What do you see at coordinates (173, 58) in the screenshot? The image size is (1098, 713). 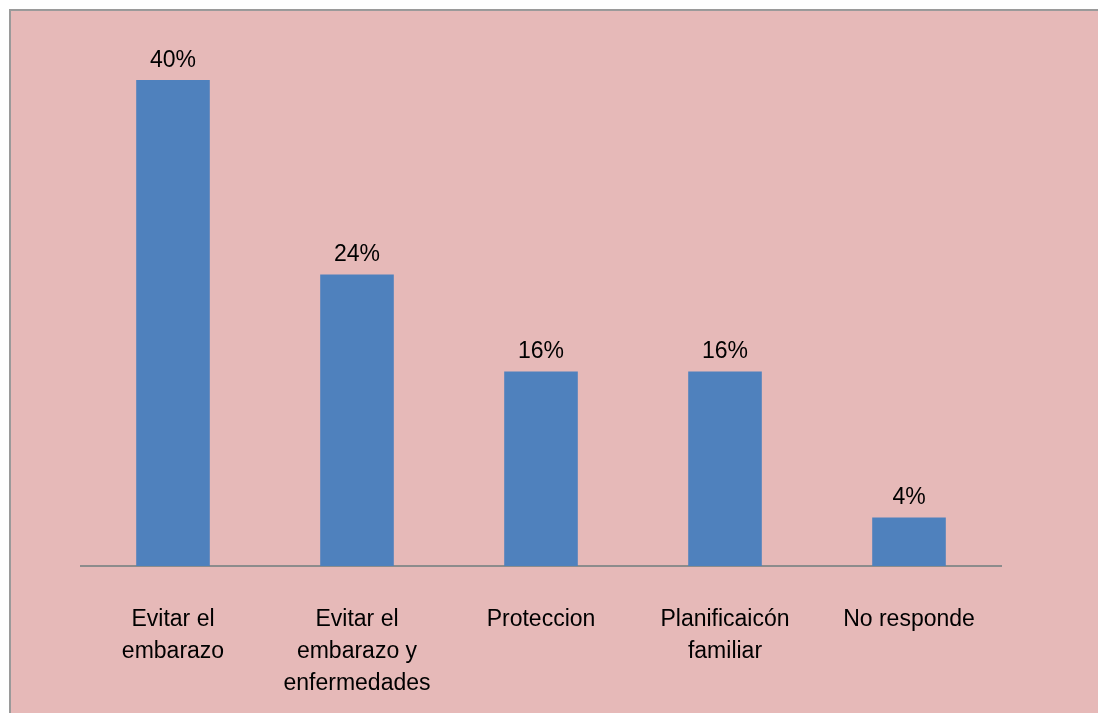 I see `data-label: 40%` at bounding box center [173, 58].